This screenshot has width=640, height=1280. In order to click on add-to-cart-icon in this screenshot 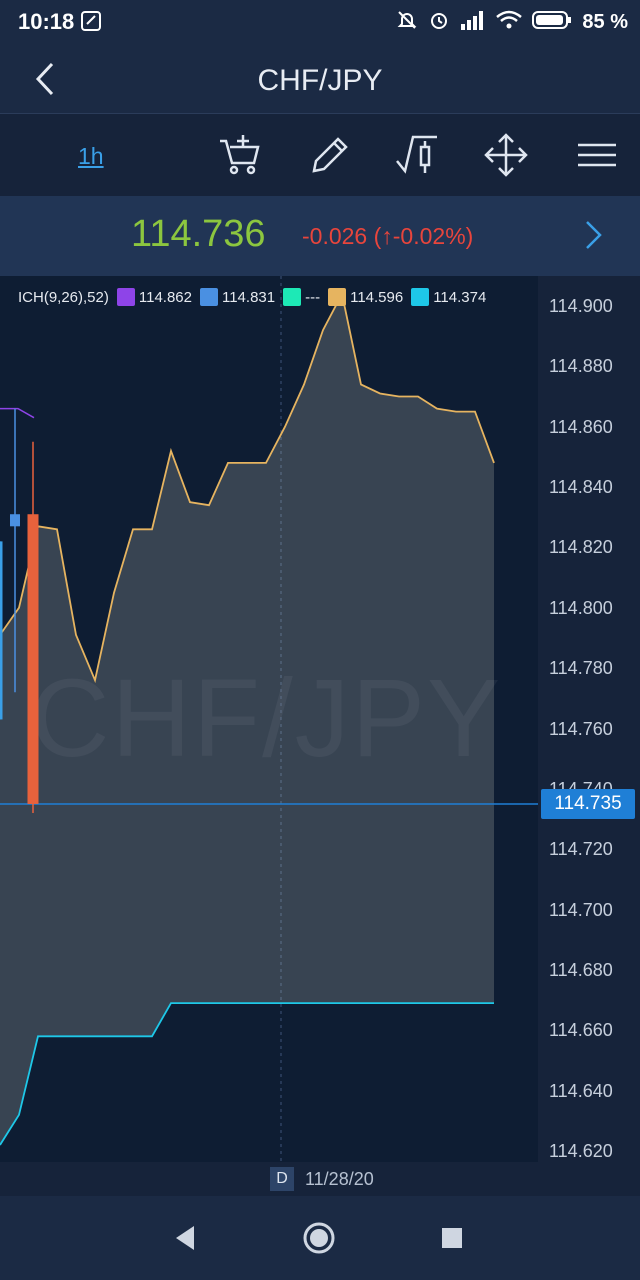, I will do `click(241, 155)`.